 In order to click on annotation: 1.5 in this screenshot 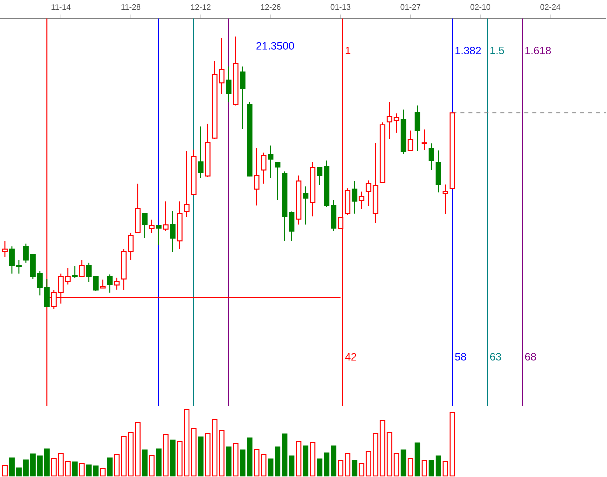, I will do `click(497, 51)`.